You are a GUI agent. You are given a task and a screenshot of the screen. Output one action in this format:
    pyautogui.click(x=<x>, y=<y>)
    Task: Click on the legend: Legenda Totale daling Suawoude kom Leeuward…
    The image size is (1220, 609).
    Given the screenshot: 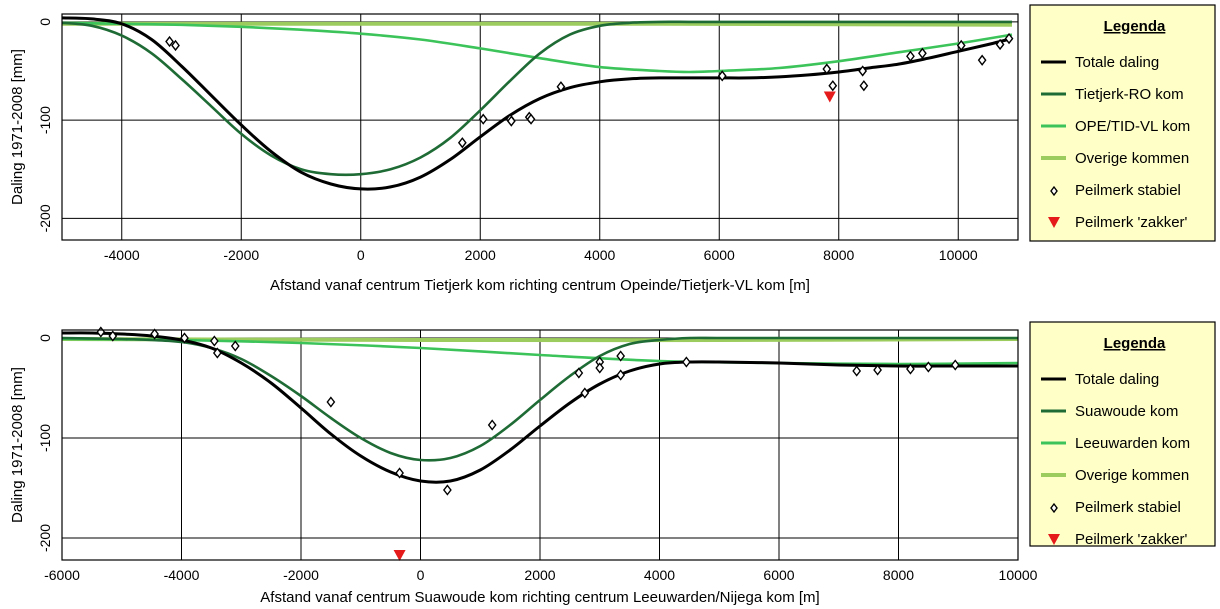 What is the action you would take?
    pyautogui.click(x=1122, y=434)
    